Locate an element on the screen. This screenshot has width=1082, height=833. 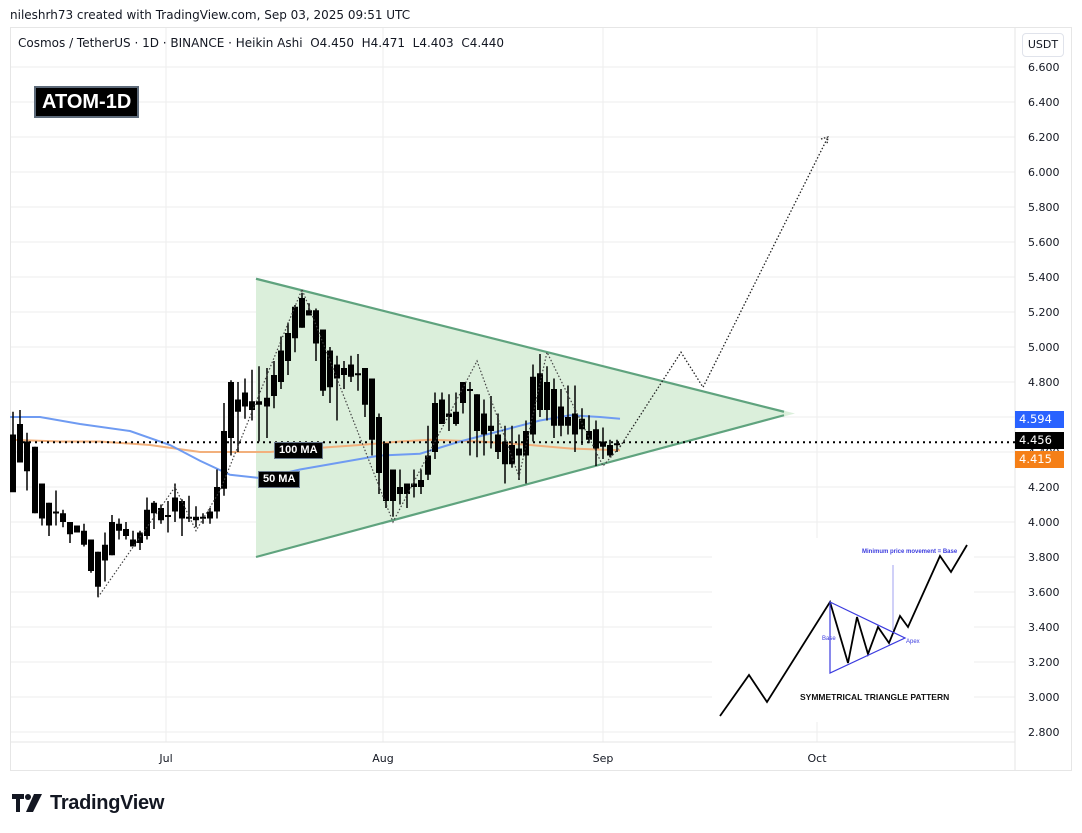
y-axis-label: 5.600 is located at coordinates (1044, 242).